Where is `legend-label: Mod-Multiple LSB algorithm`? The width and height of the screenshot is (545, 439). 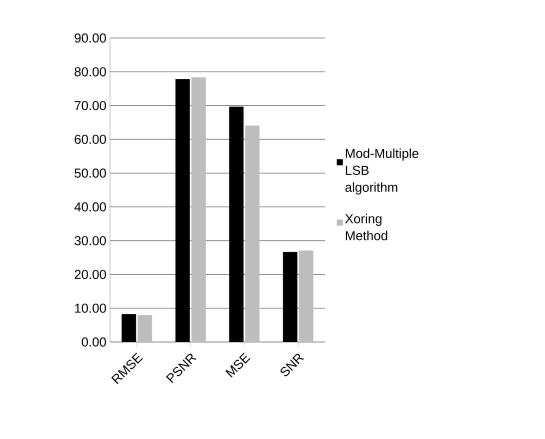
legend-label: Mod-Multiple LSB algorithm is located at coordinates (381, 171).